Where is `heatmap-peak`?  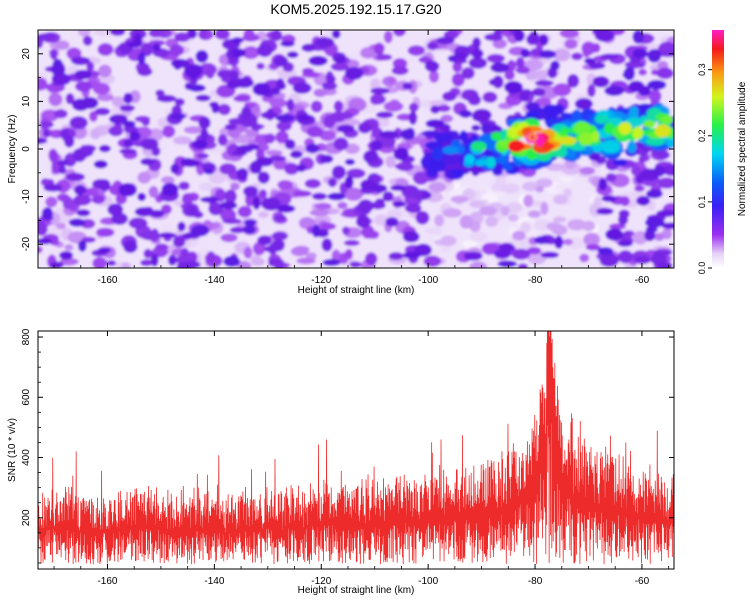 heatmap-peak is located at coordinates (532, 137).